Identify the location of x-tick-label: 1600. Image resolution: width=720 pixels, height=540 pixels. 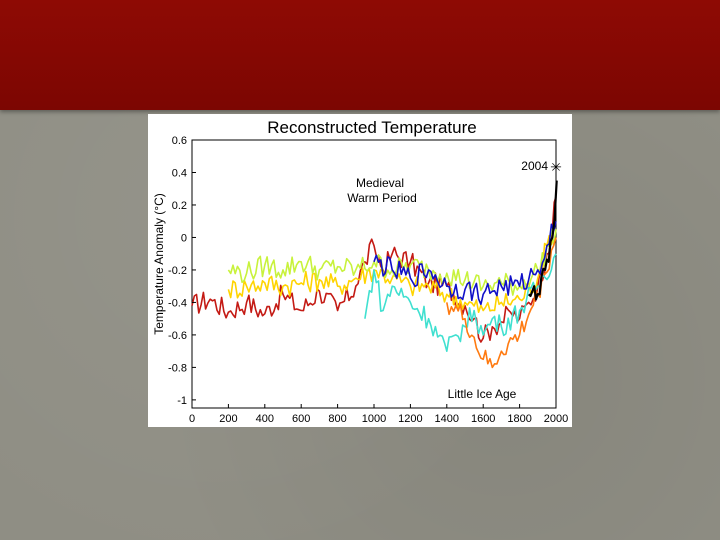
(483, 419).